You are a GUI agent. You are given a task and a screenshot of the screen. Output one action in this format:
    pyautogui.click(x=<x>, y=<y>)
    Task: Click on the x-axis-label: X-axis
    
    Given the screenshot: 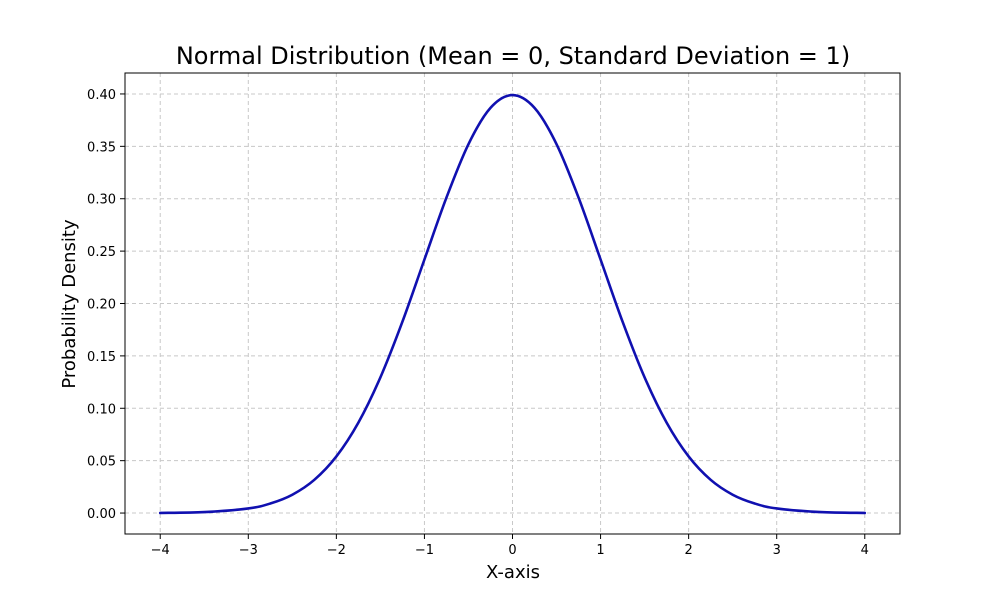 What is the action you would take?
    pyautogui.click(x=513, y=572)
    